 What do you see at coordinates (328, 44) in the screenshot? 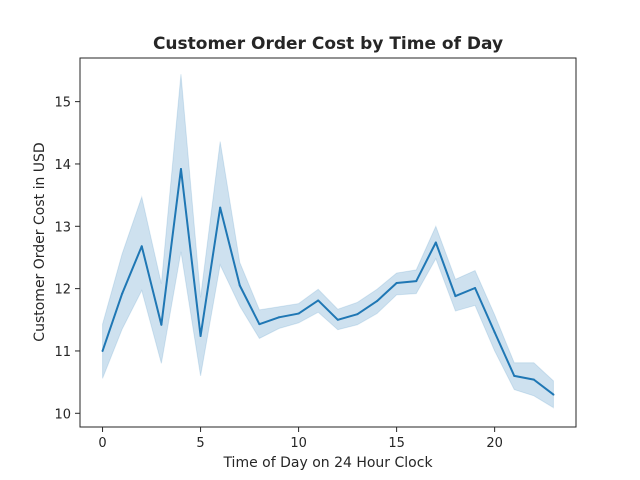
I see `chart-title: Customer Order Cost by Time of Day` at bounding box center [328, 44].